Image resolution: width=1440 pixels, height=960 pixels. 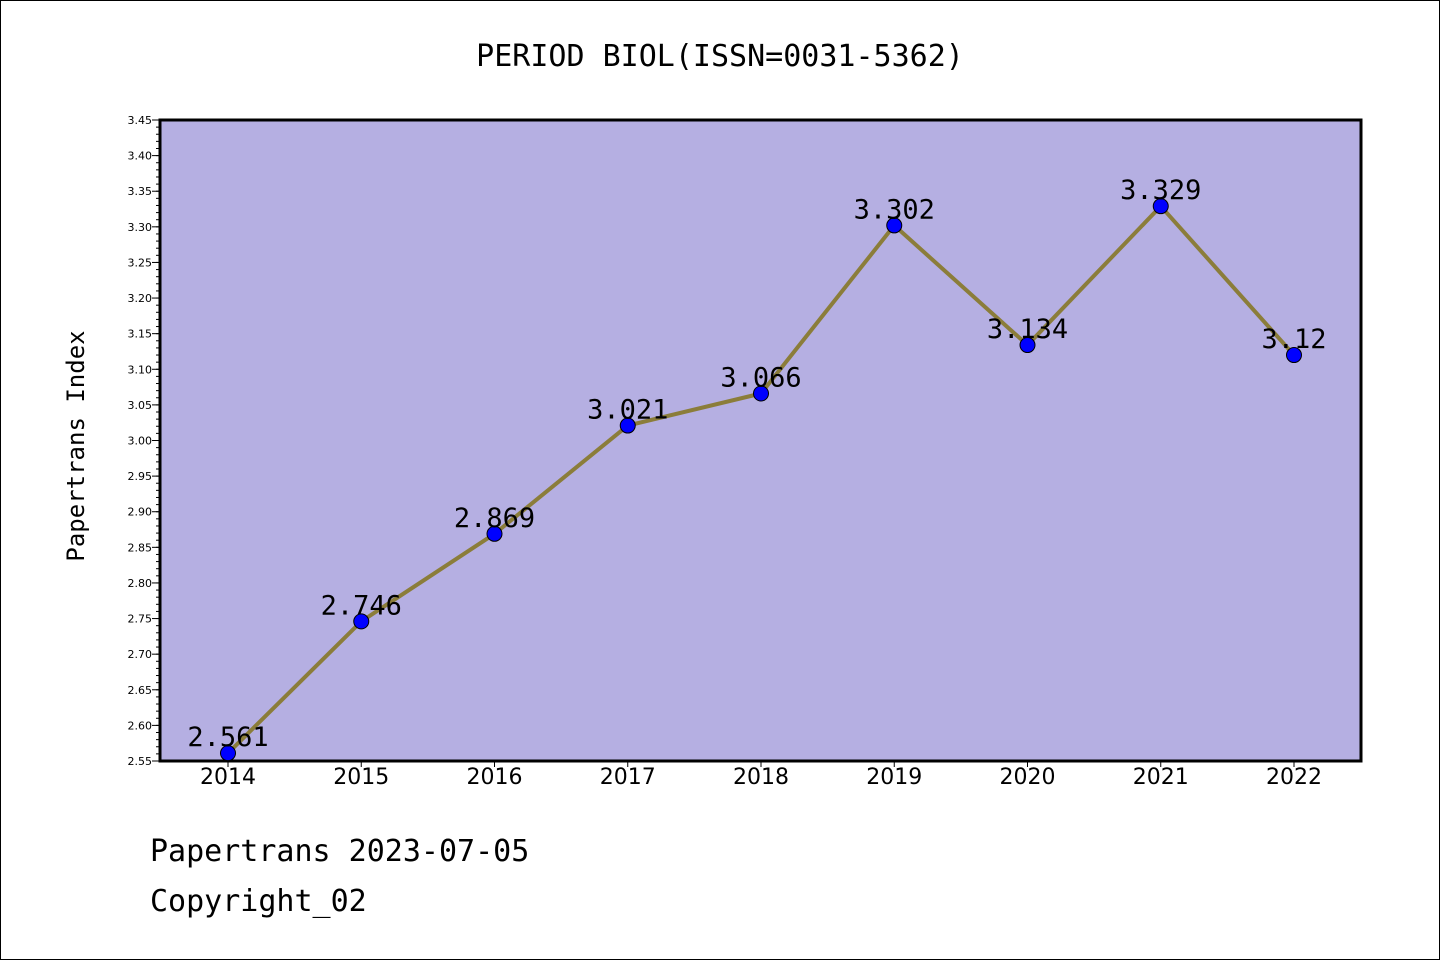 What do you see at coordinates (760, 377) in the screenshot?
I see `data-label: 3.066` at bounding box center [760, 377].